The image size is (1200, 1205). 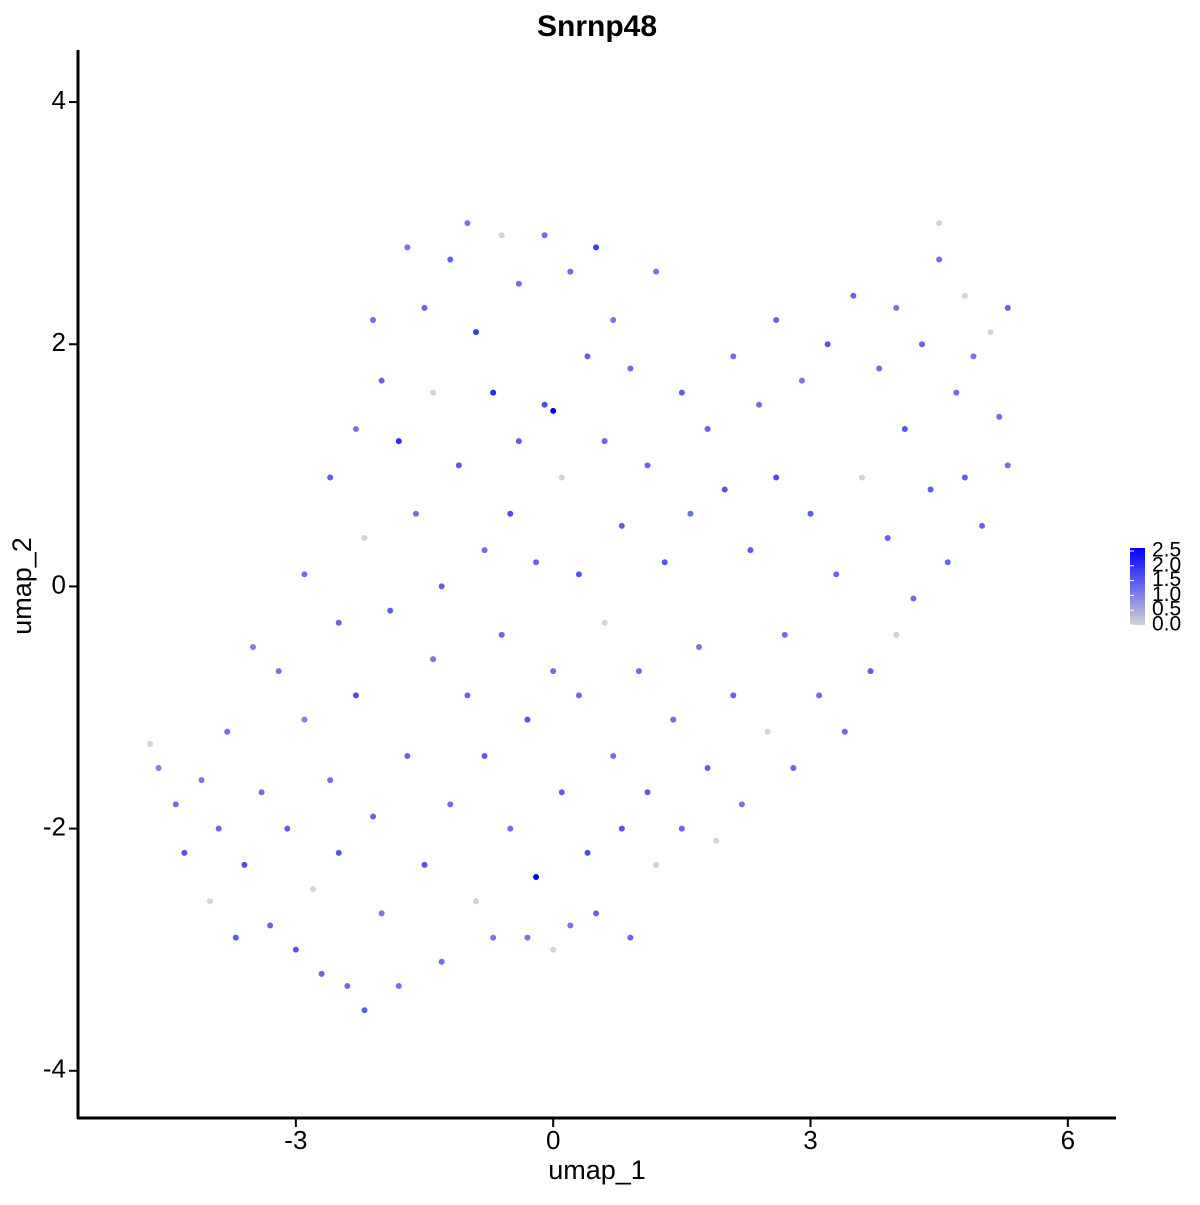 What do you see at coordinates (1166, 624) in the screenshot?
I see `colorbar-tick-label: 0.0` at bounding box center [1166, 624].